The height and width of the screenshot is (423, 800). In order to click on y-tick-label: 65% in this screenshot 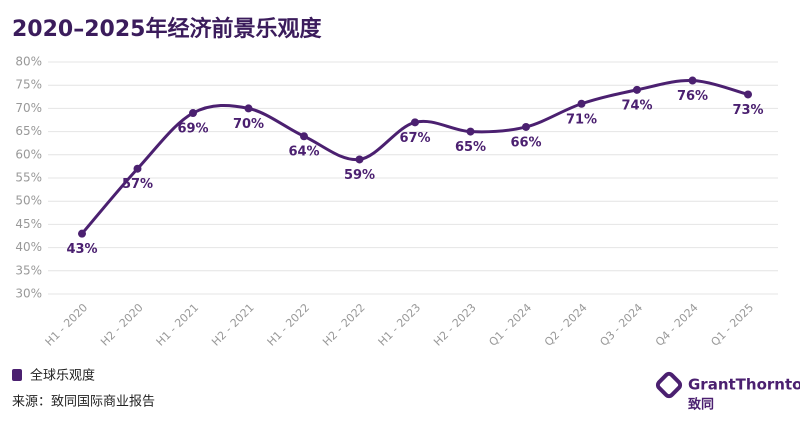, I will do `click(28, 131)`.